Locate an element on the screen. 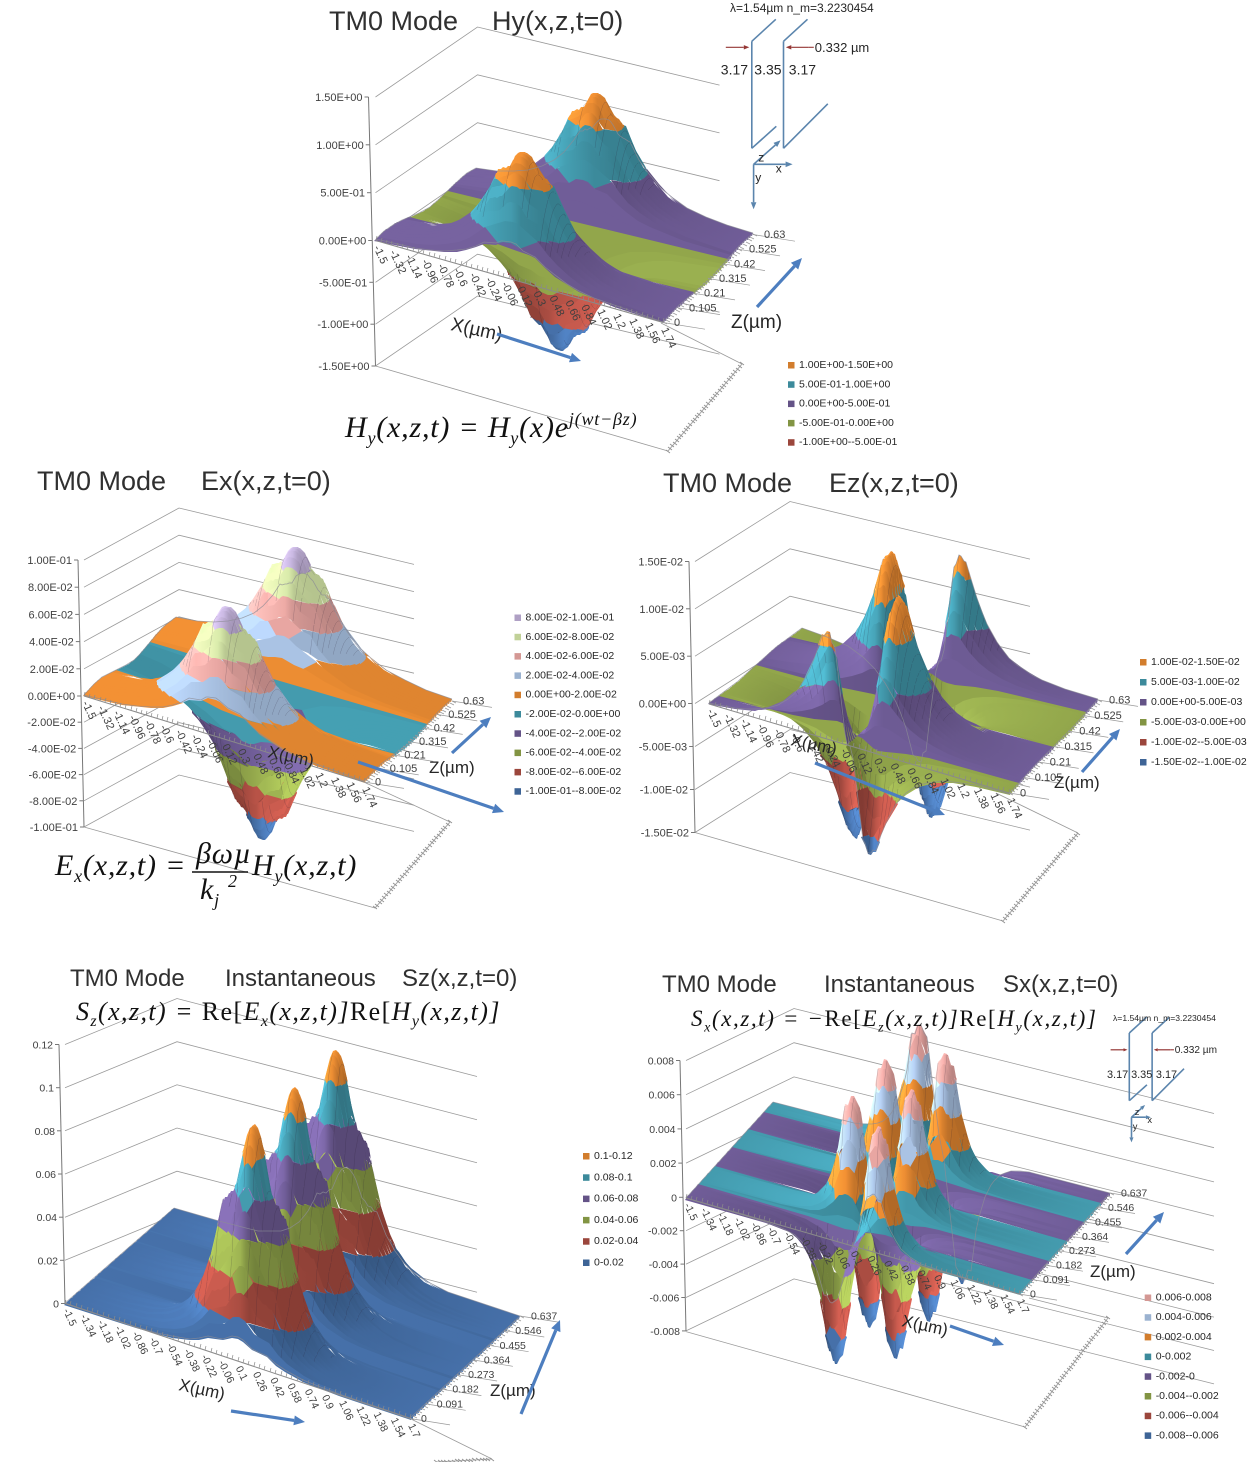 This screenshot has width=1253, height=1462. svg-text: -1.50E-02 is located at coordinates (665, 834).